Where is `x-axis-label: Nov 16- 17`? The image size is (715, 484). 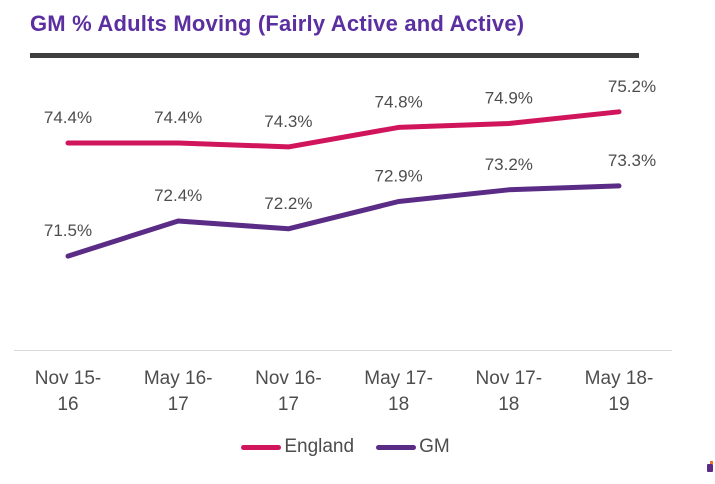
x-axis-label: Nov 16- 17 is located at coordinates (288, 391).